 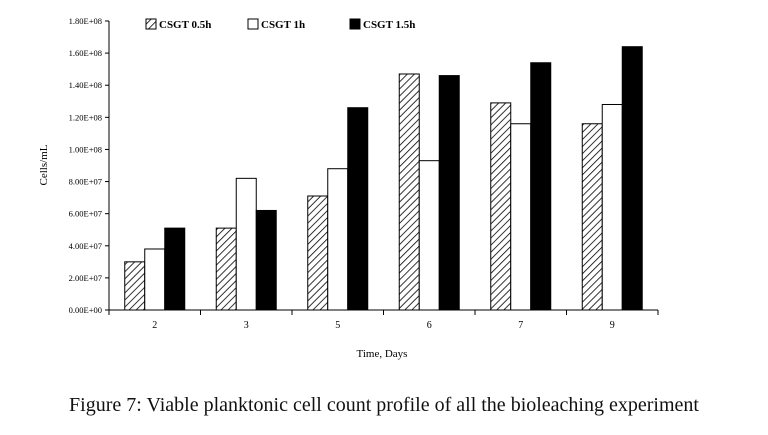 I want to click on y-tick-label: 1.60E+08, so click(x=85, y=53).